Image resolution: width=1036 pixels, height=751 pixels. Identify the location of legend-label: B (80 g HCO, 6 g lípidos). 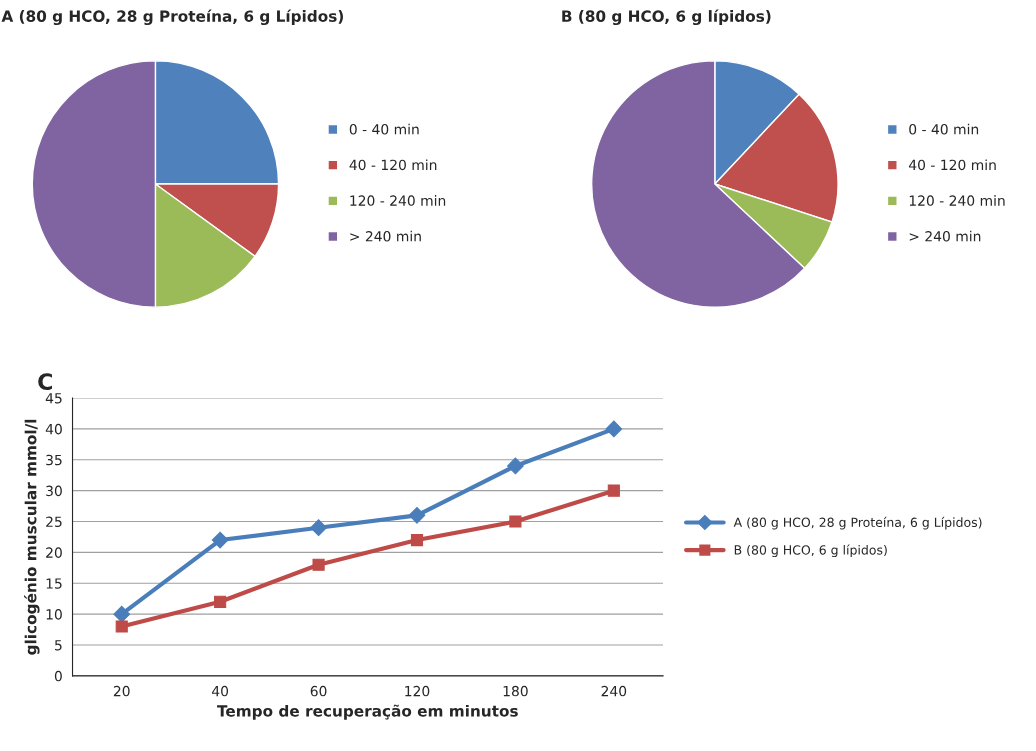
(810, 551).